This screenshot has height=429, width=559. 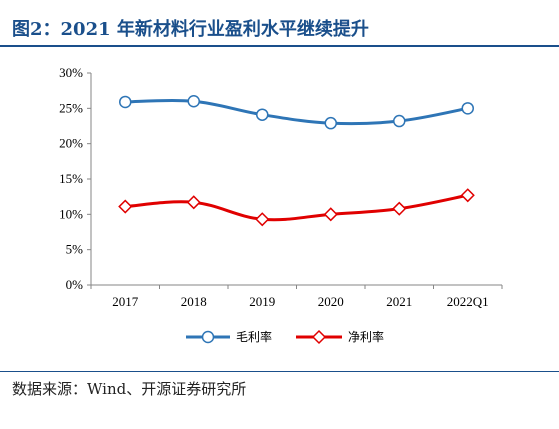 I want to click on y-tick-label: 20%, so click(x=71, y=143).